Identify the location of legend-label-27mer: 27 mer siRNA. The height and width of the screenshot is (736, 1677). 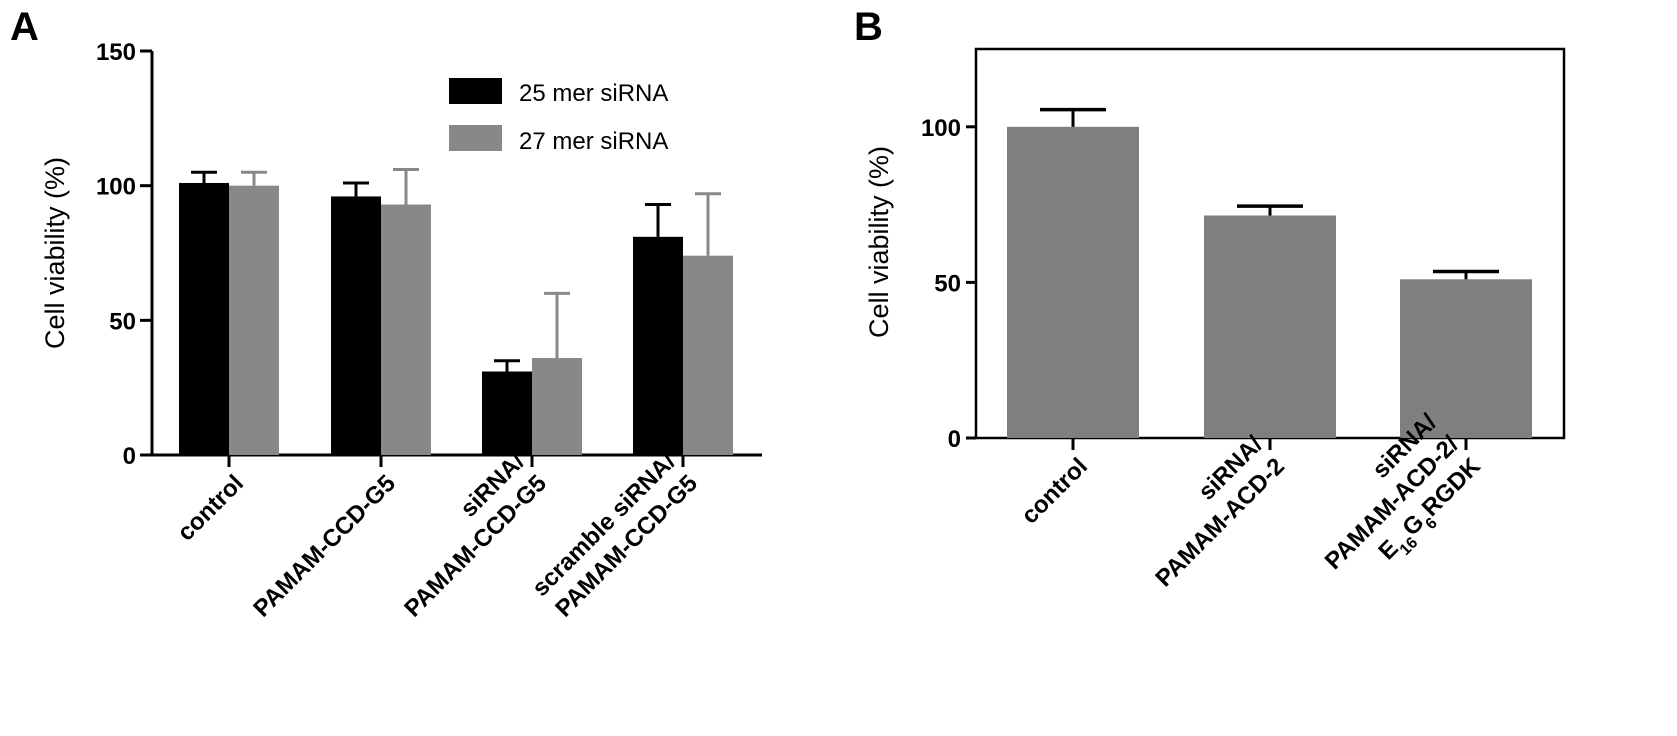
(593, 141).